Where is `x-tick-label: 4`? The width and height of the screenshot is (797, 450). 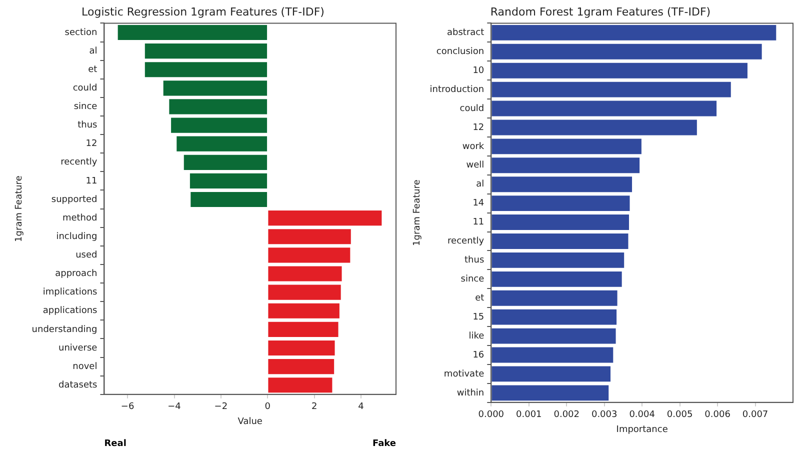 x-tick-label: 4 is located at coordinates (361, 407).